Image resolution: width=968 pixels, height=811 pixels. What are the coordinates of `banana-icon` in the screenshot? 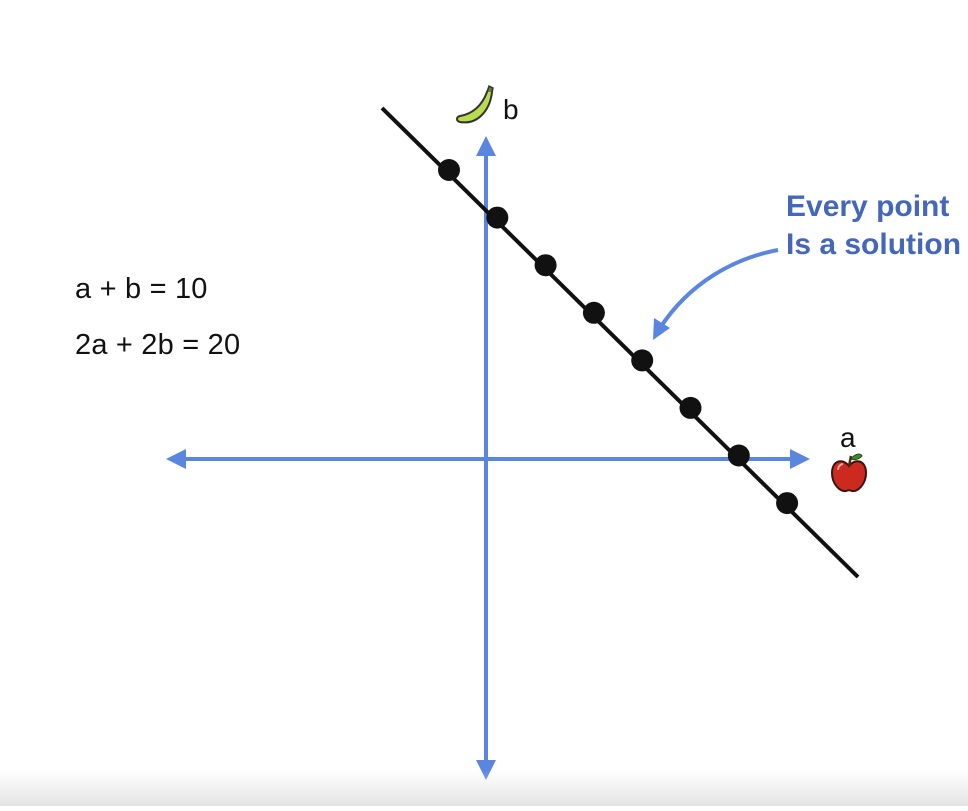 It's located at (475, 104).